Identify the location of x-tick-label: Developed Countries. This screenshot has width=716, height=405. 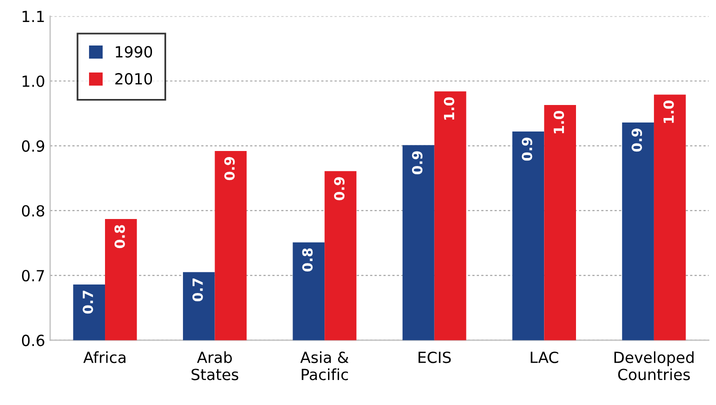
(654, 365).